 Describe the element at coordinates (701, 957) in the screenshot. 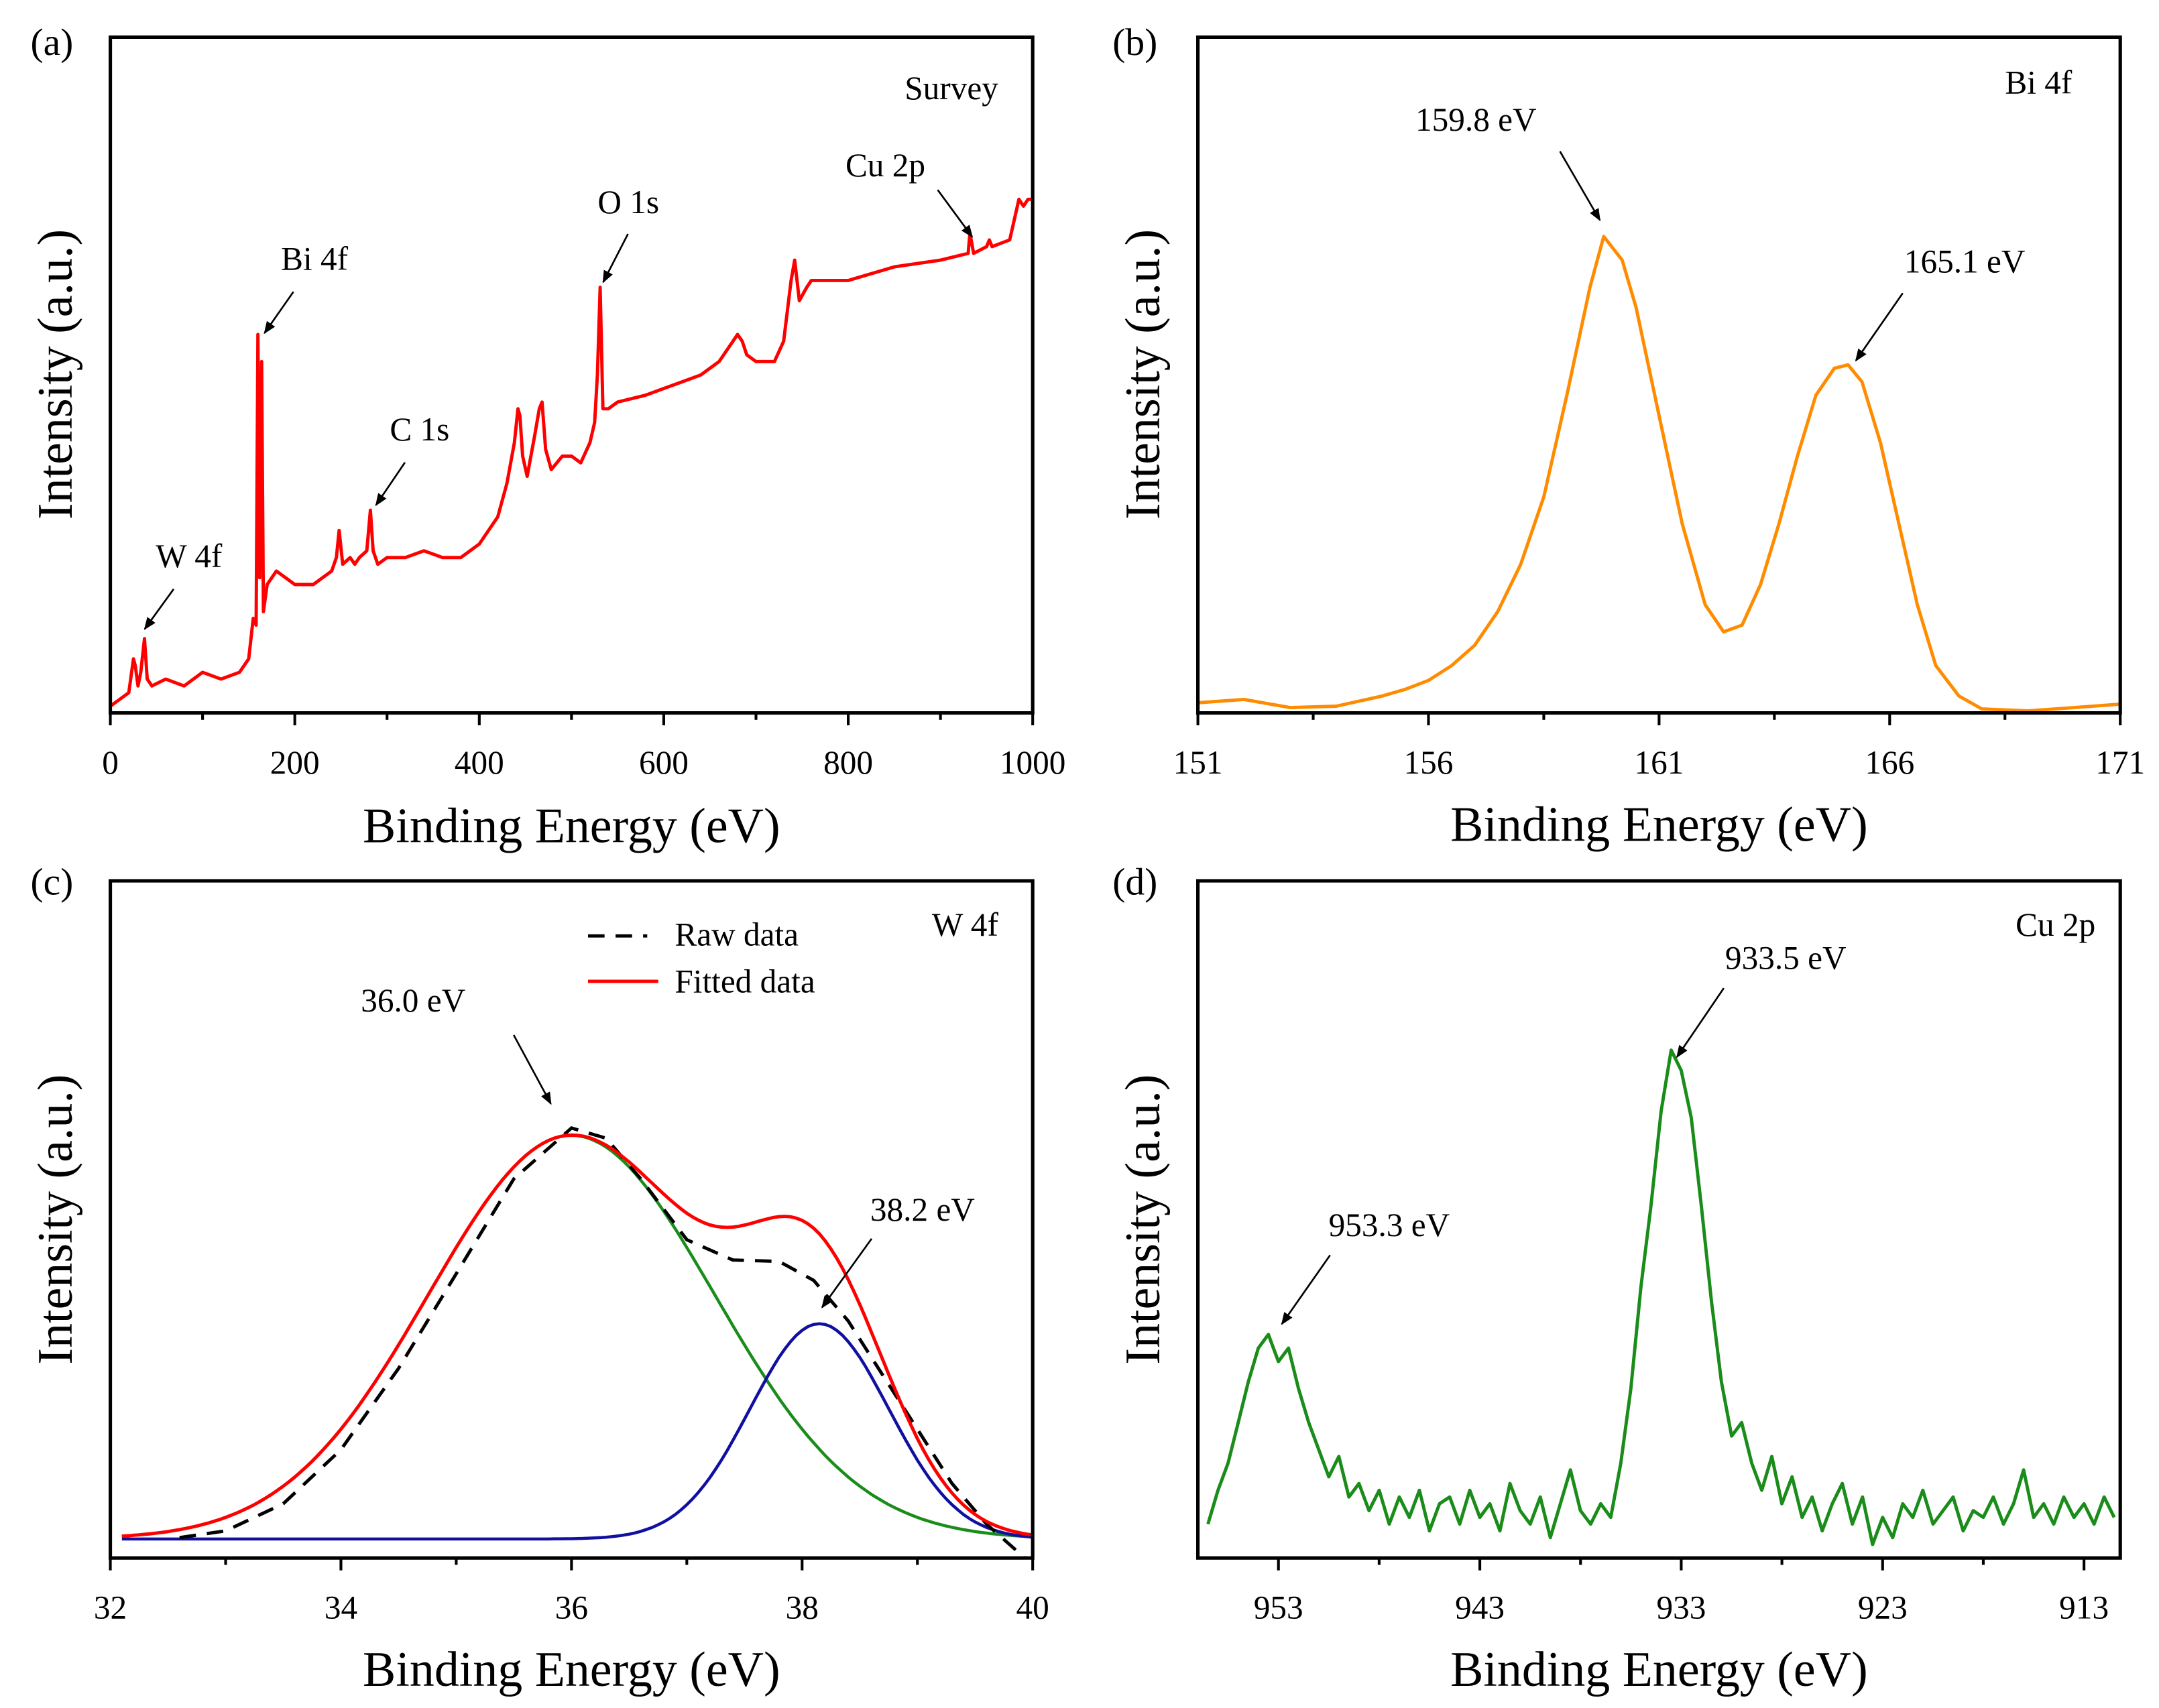

I see `legend: Raw data Fitted data` at that location.